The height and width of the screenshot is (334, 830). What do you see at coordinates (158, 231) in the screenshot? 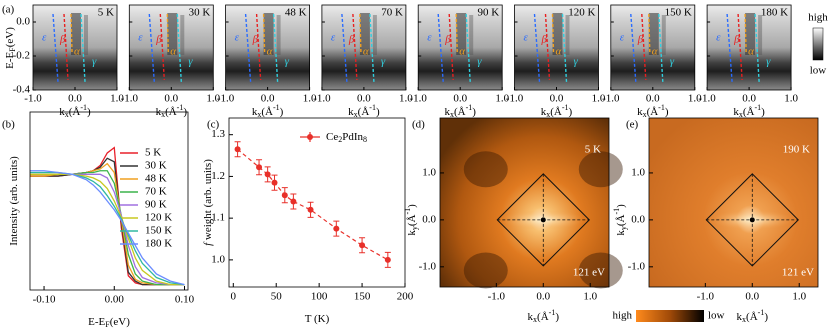
I see `legend-label: 150 K` at bounding box center [158, 231].